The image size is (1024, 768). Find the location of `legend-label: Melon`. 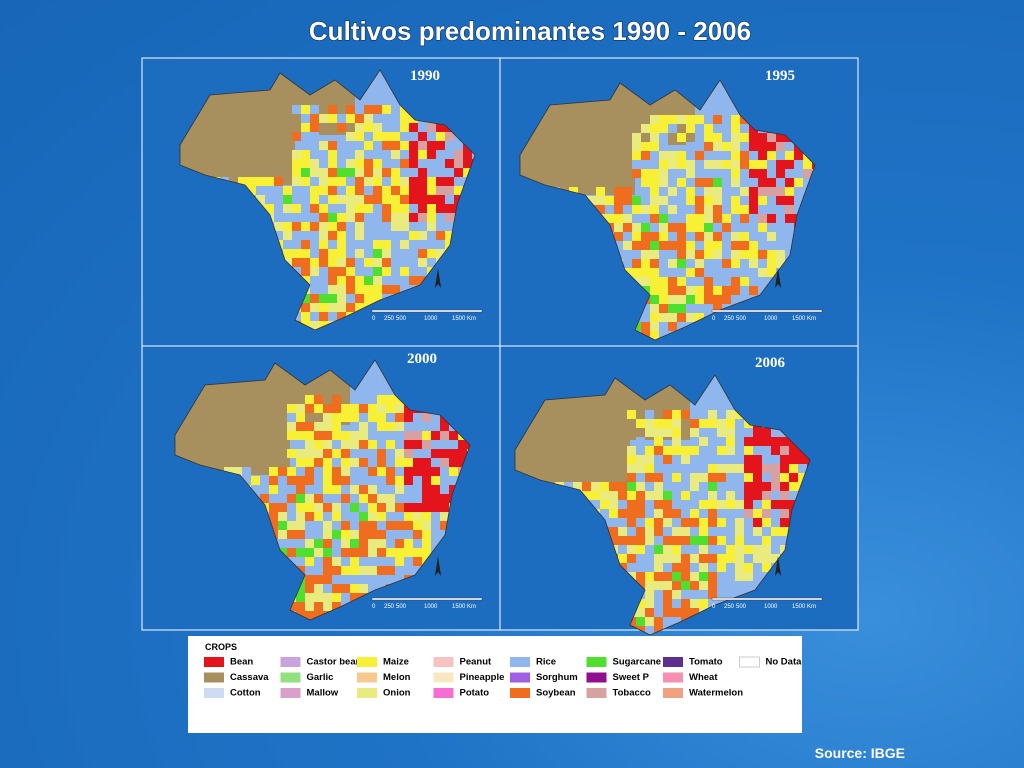

legend-label: Melon is located at coordinates (397, 677).